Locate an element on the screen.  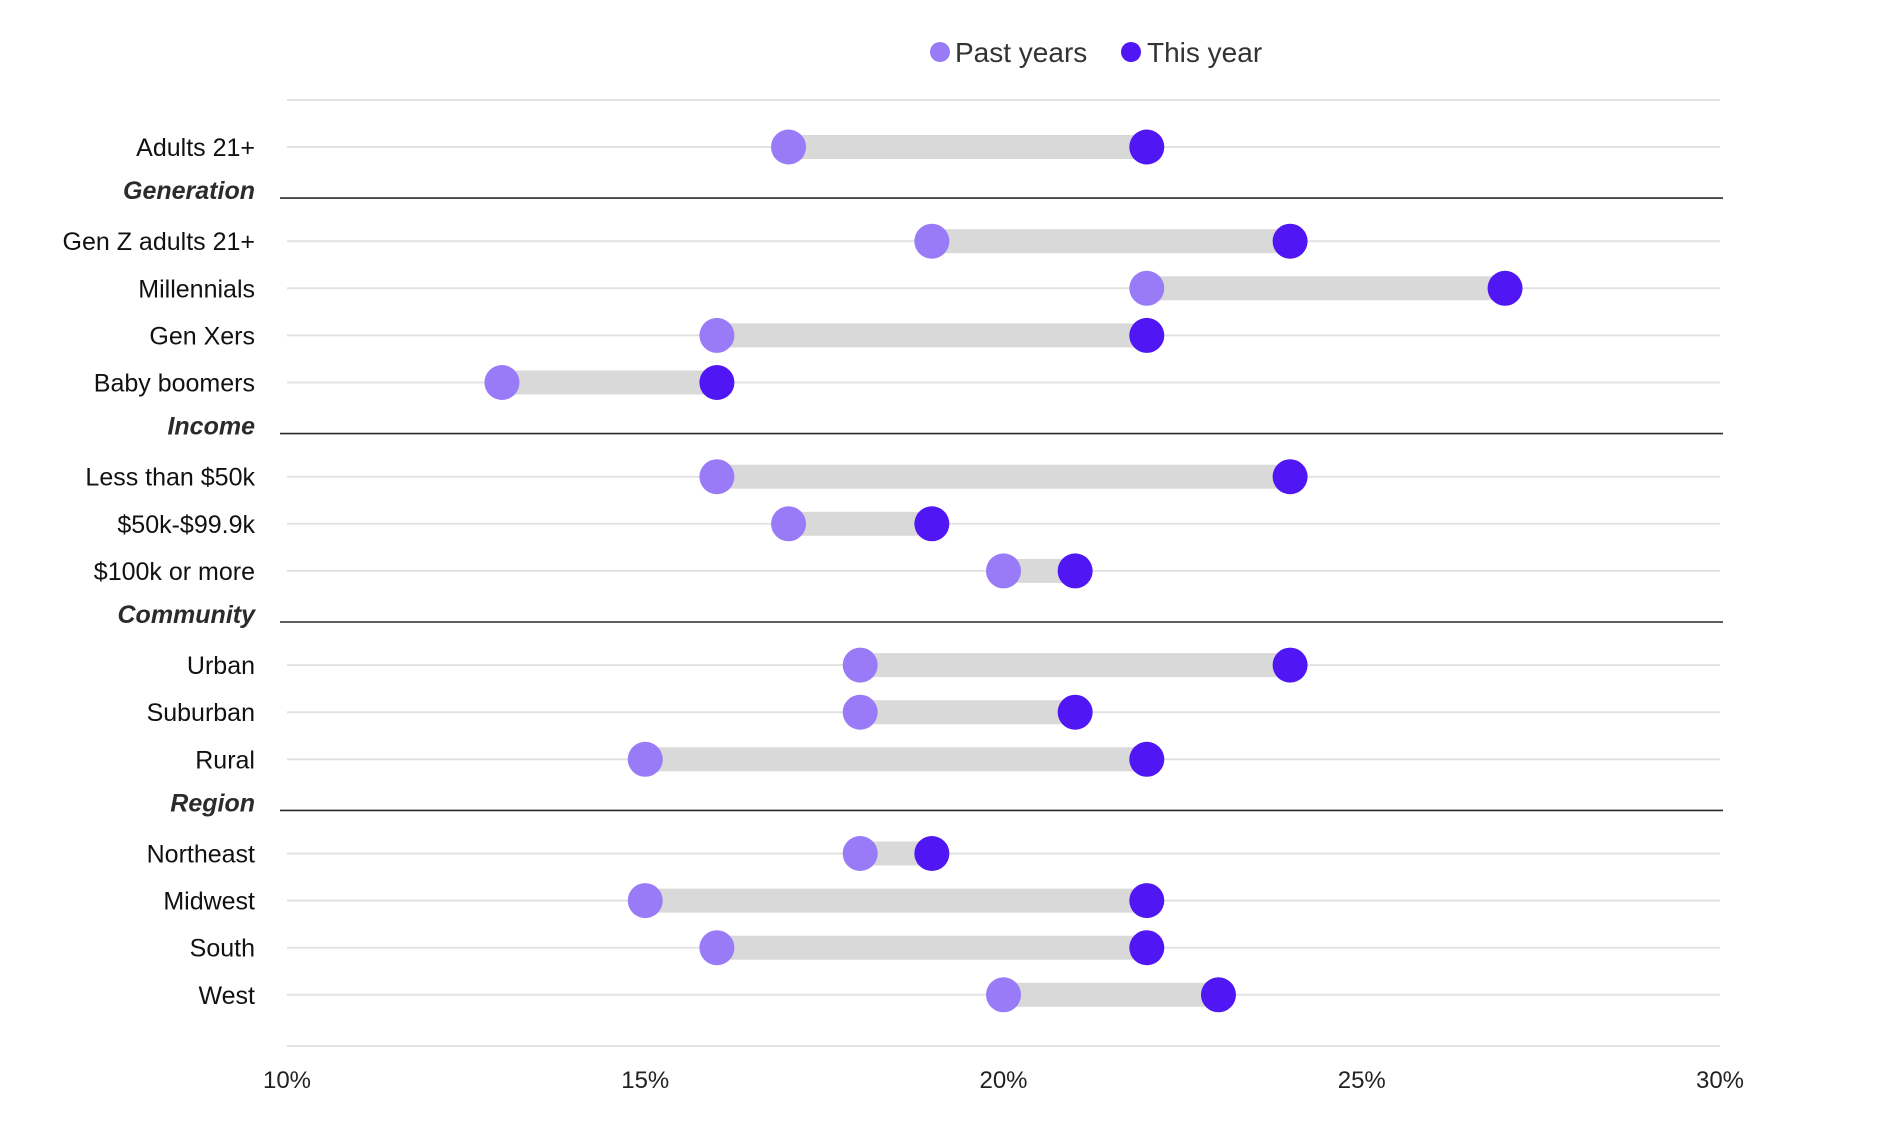
row-label: Urban is located at coordinates (221, 666).